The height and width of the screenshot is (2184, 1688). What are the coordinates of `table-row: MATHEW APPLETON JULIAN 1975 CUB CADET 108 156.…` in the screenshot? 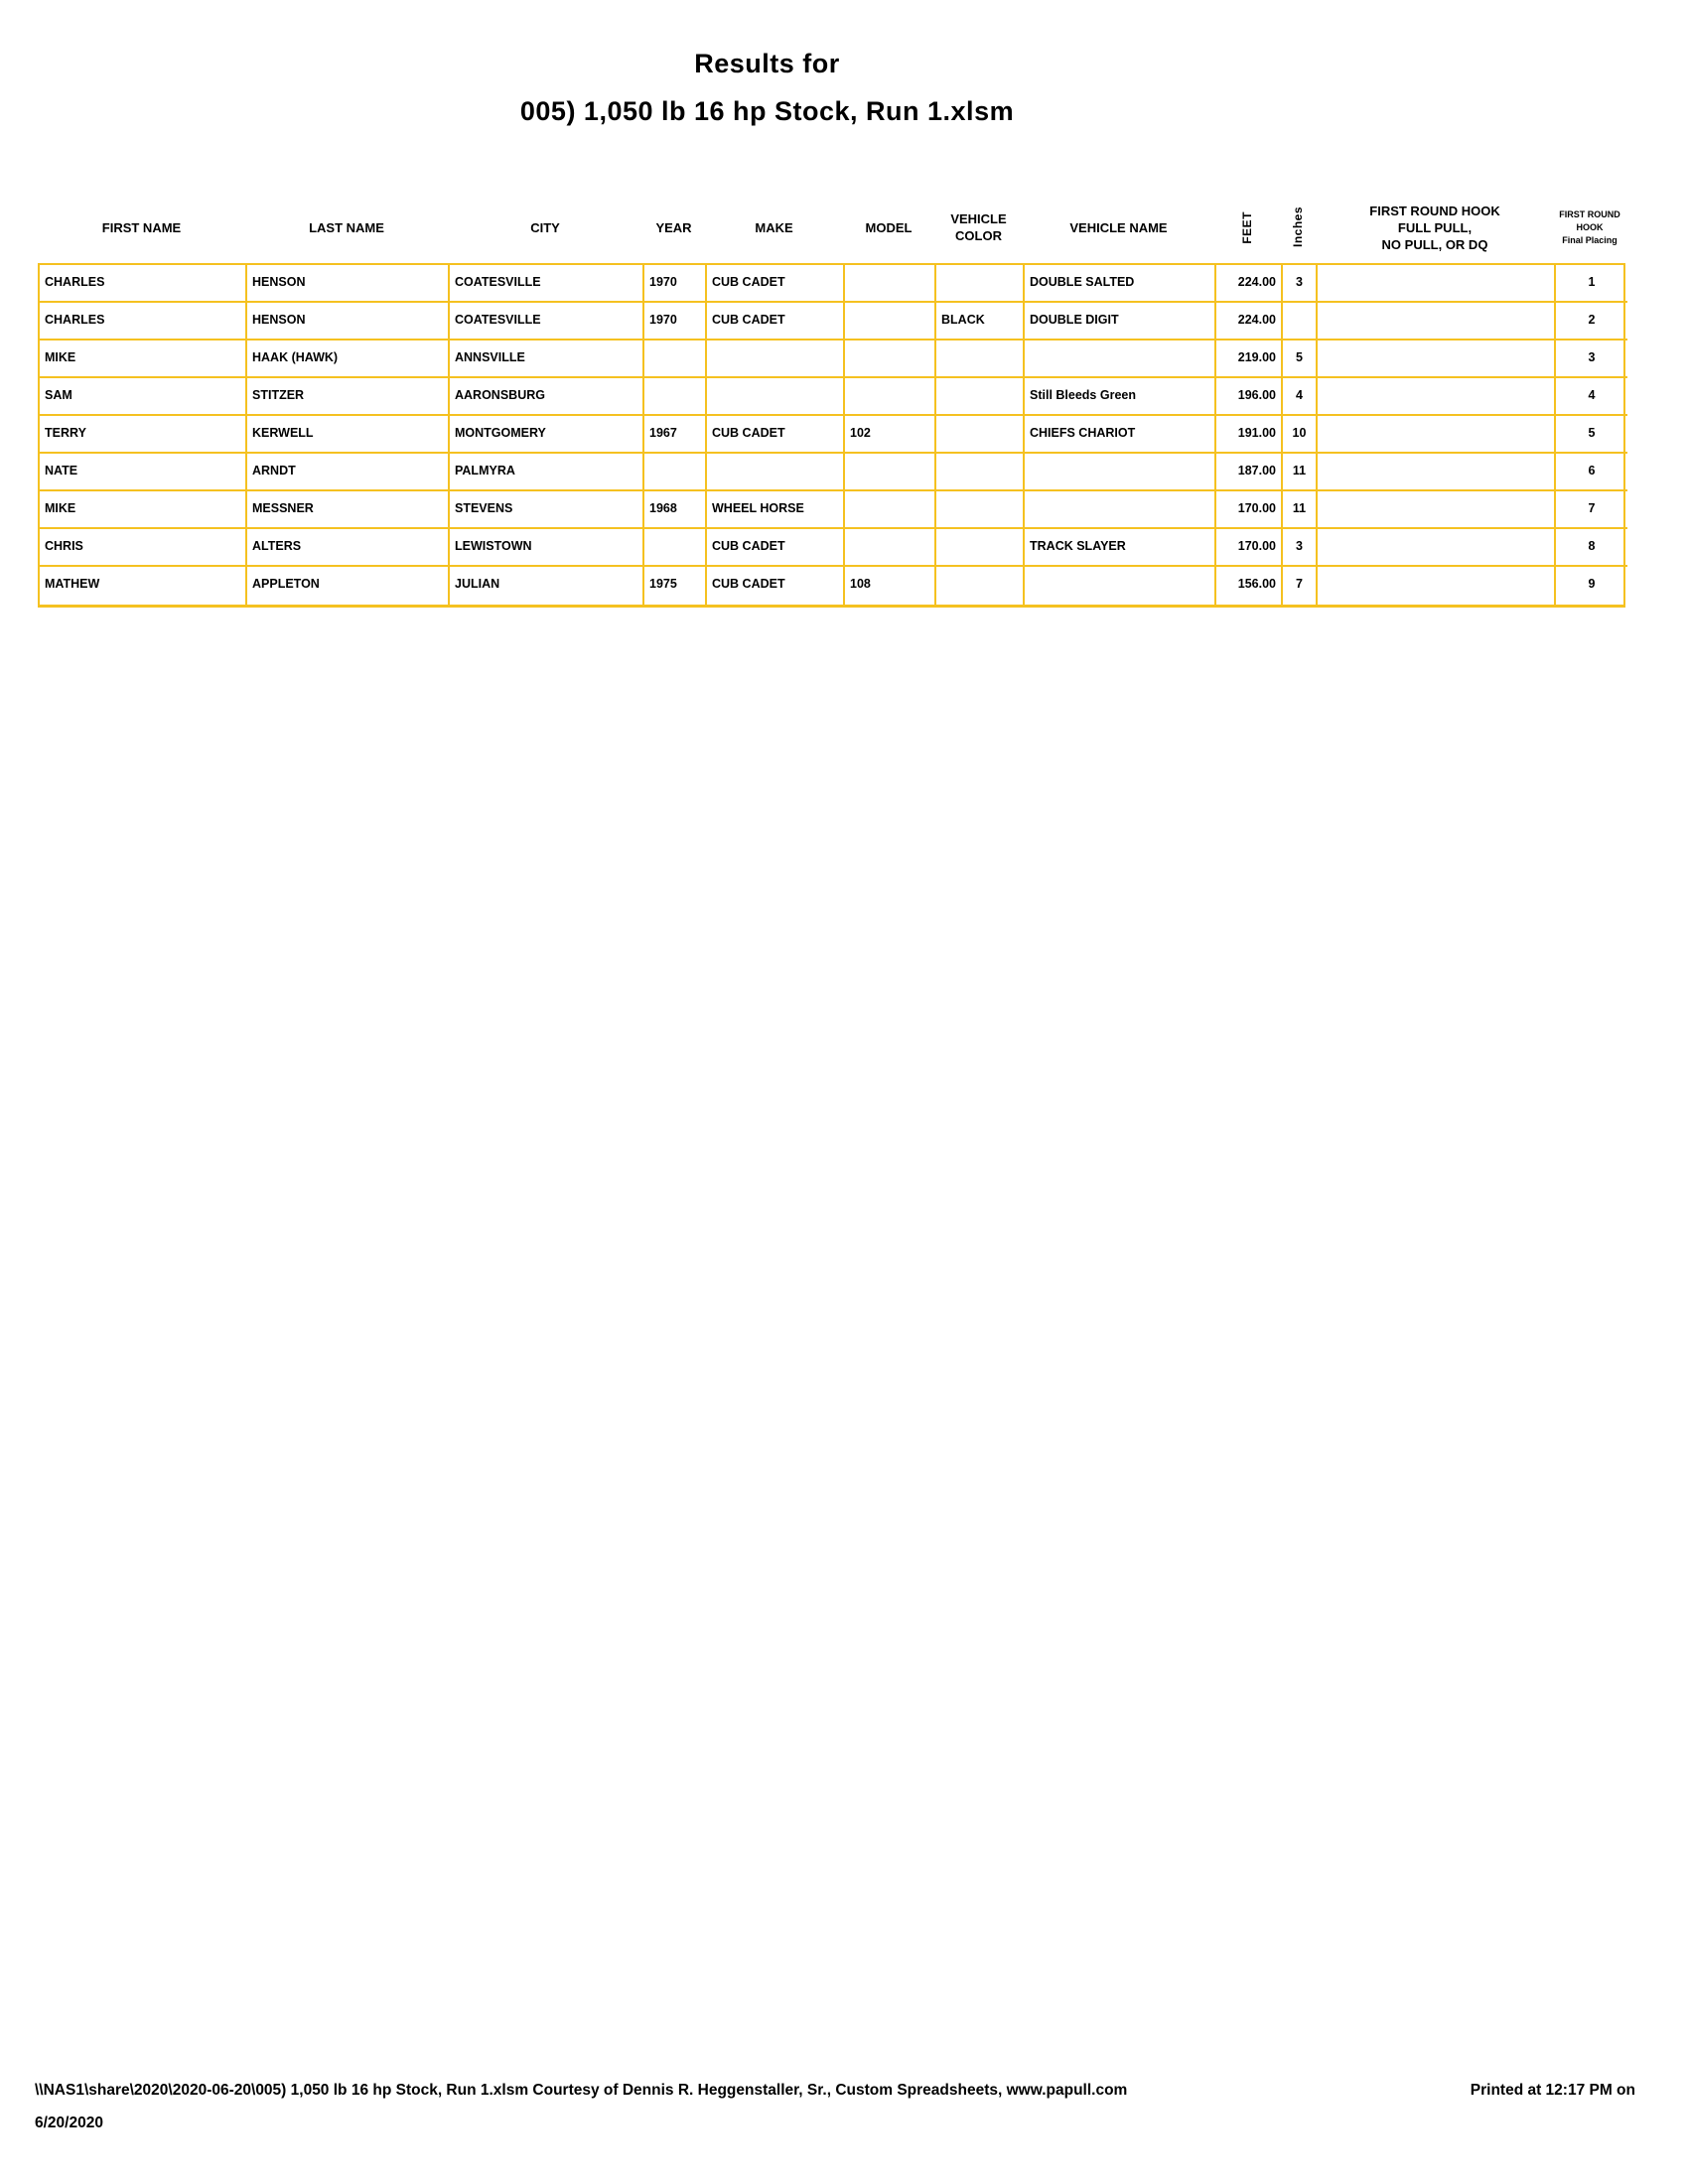 It's located at (831, 586).